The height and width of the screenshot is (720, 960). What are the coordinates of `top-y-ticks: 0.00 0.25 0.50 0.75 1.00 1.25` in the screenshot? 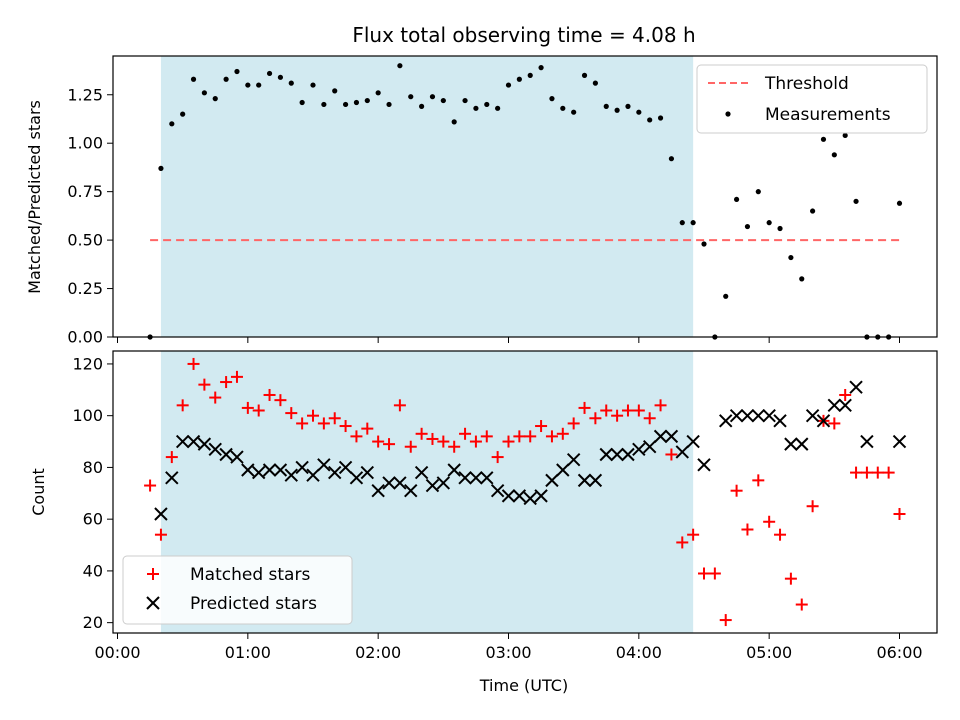 It's located at (90, 216).